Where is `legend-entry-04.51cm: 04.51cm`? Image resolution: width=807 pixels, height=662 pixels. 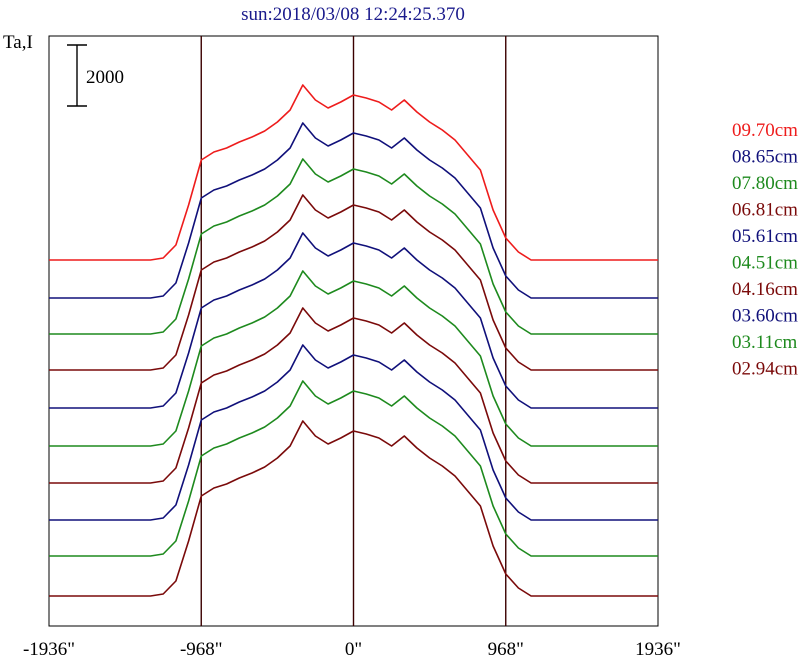 legend-entry-04.51cm: 04.51cm is located at coordinates (765, 263).